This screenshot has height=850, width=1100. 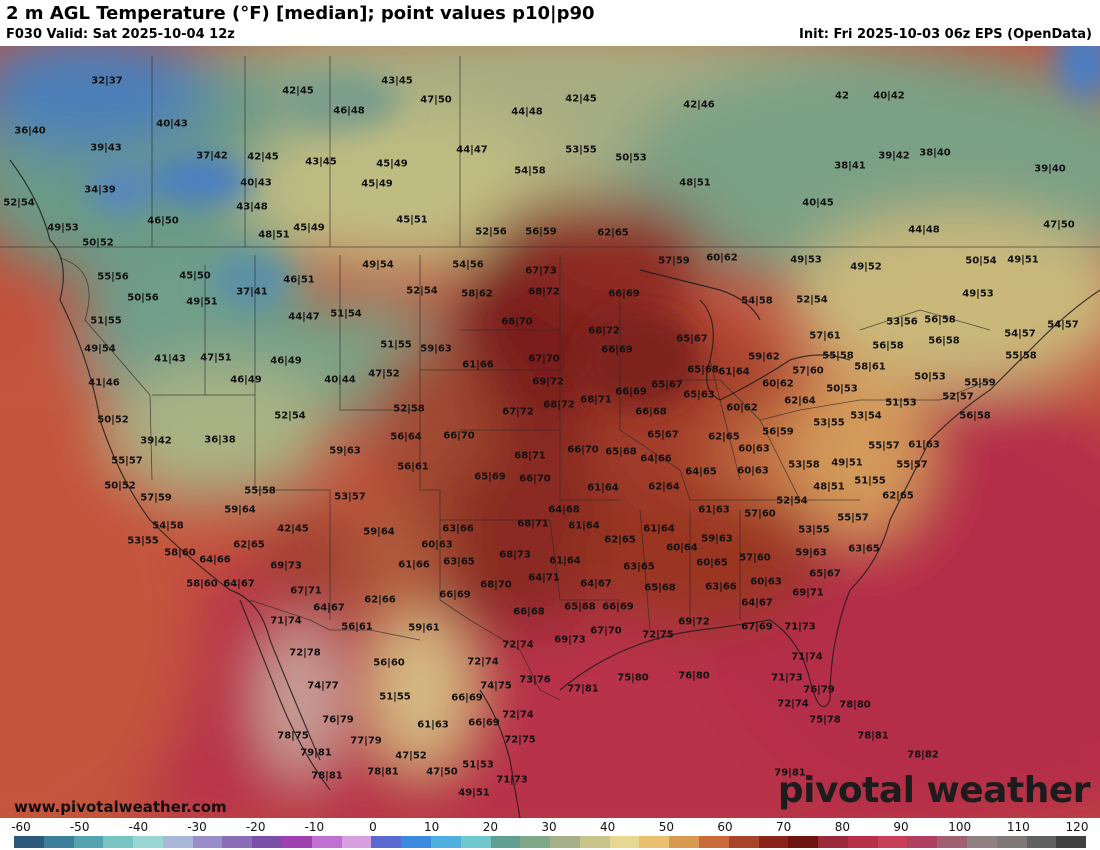 I want to click on colorbar-tick: 40, so click(x=608, y=827).